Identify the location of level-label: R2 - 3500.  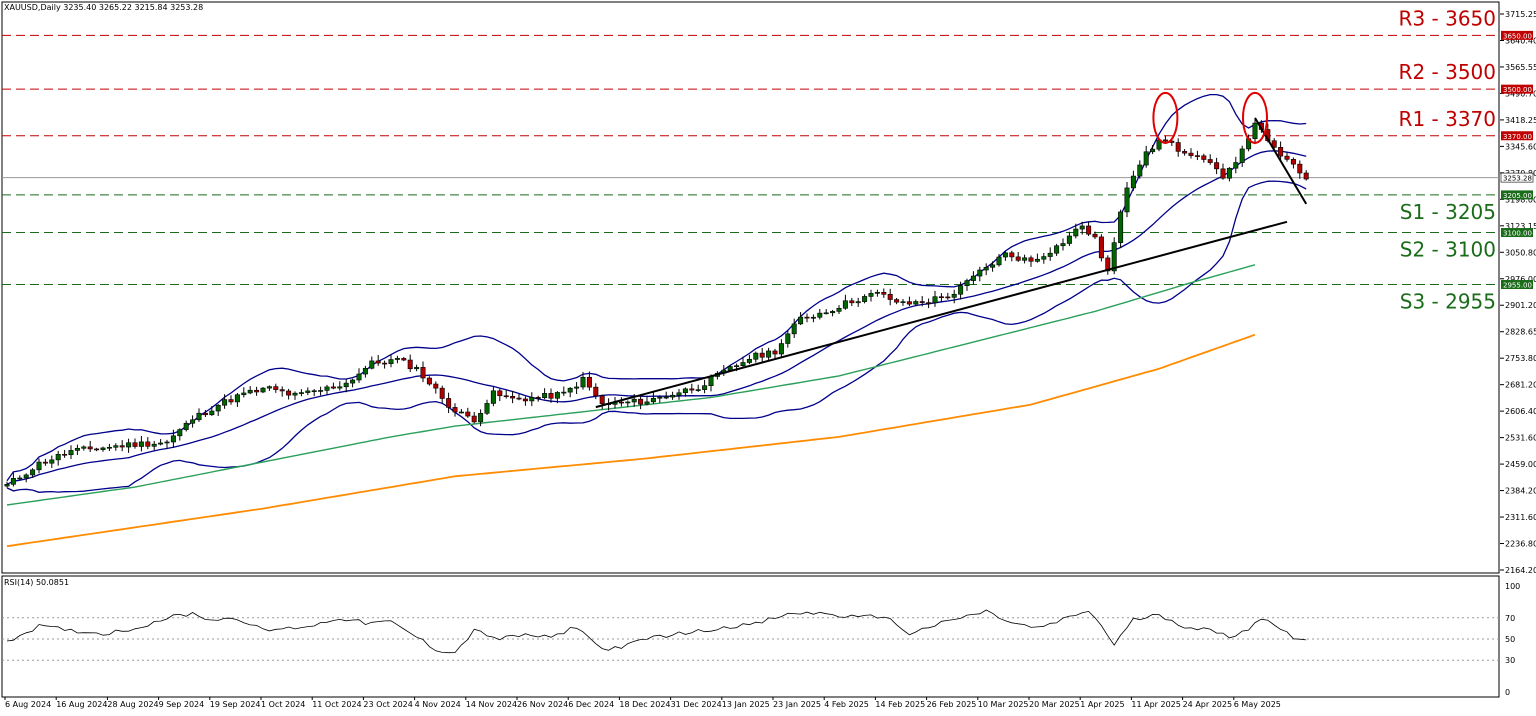
(1447, 72).